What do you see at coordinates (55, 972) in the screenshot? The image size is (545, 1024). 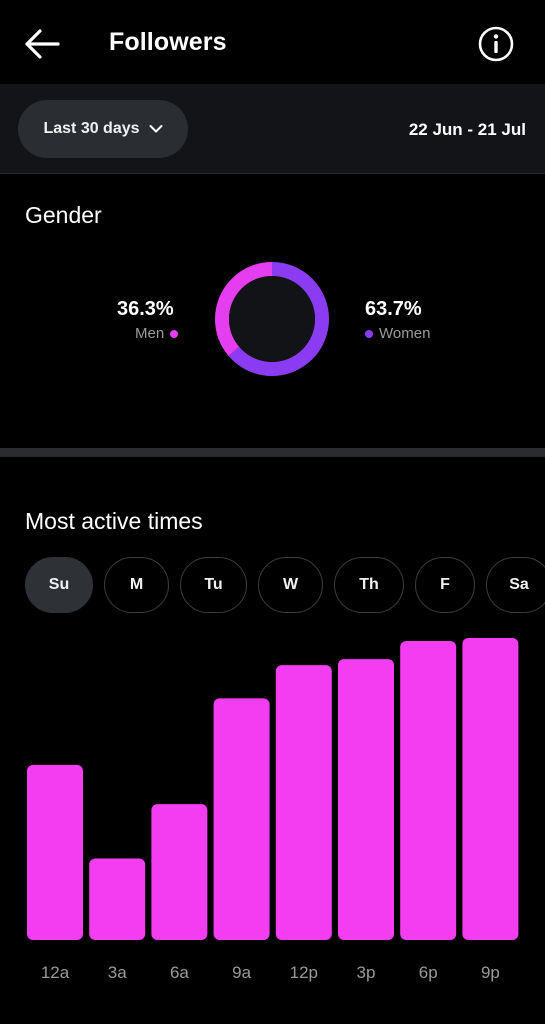 I see `x-tick-label-12a: 12a` at bounding box center [55, 972].